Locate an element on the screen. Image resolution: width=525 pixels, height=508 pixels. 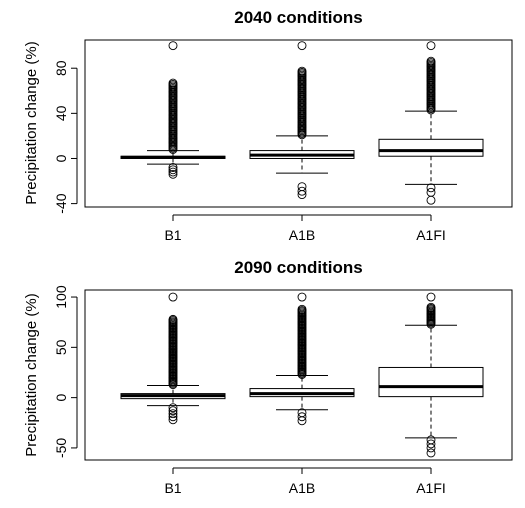
y-tick-label: 100 is located at coordinates (61, 297).